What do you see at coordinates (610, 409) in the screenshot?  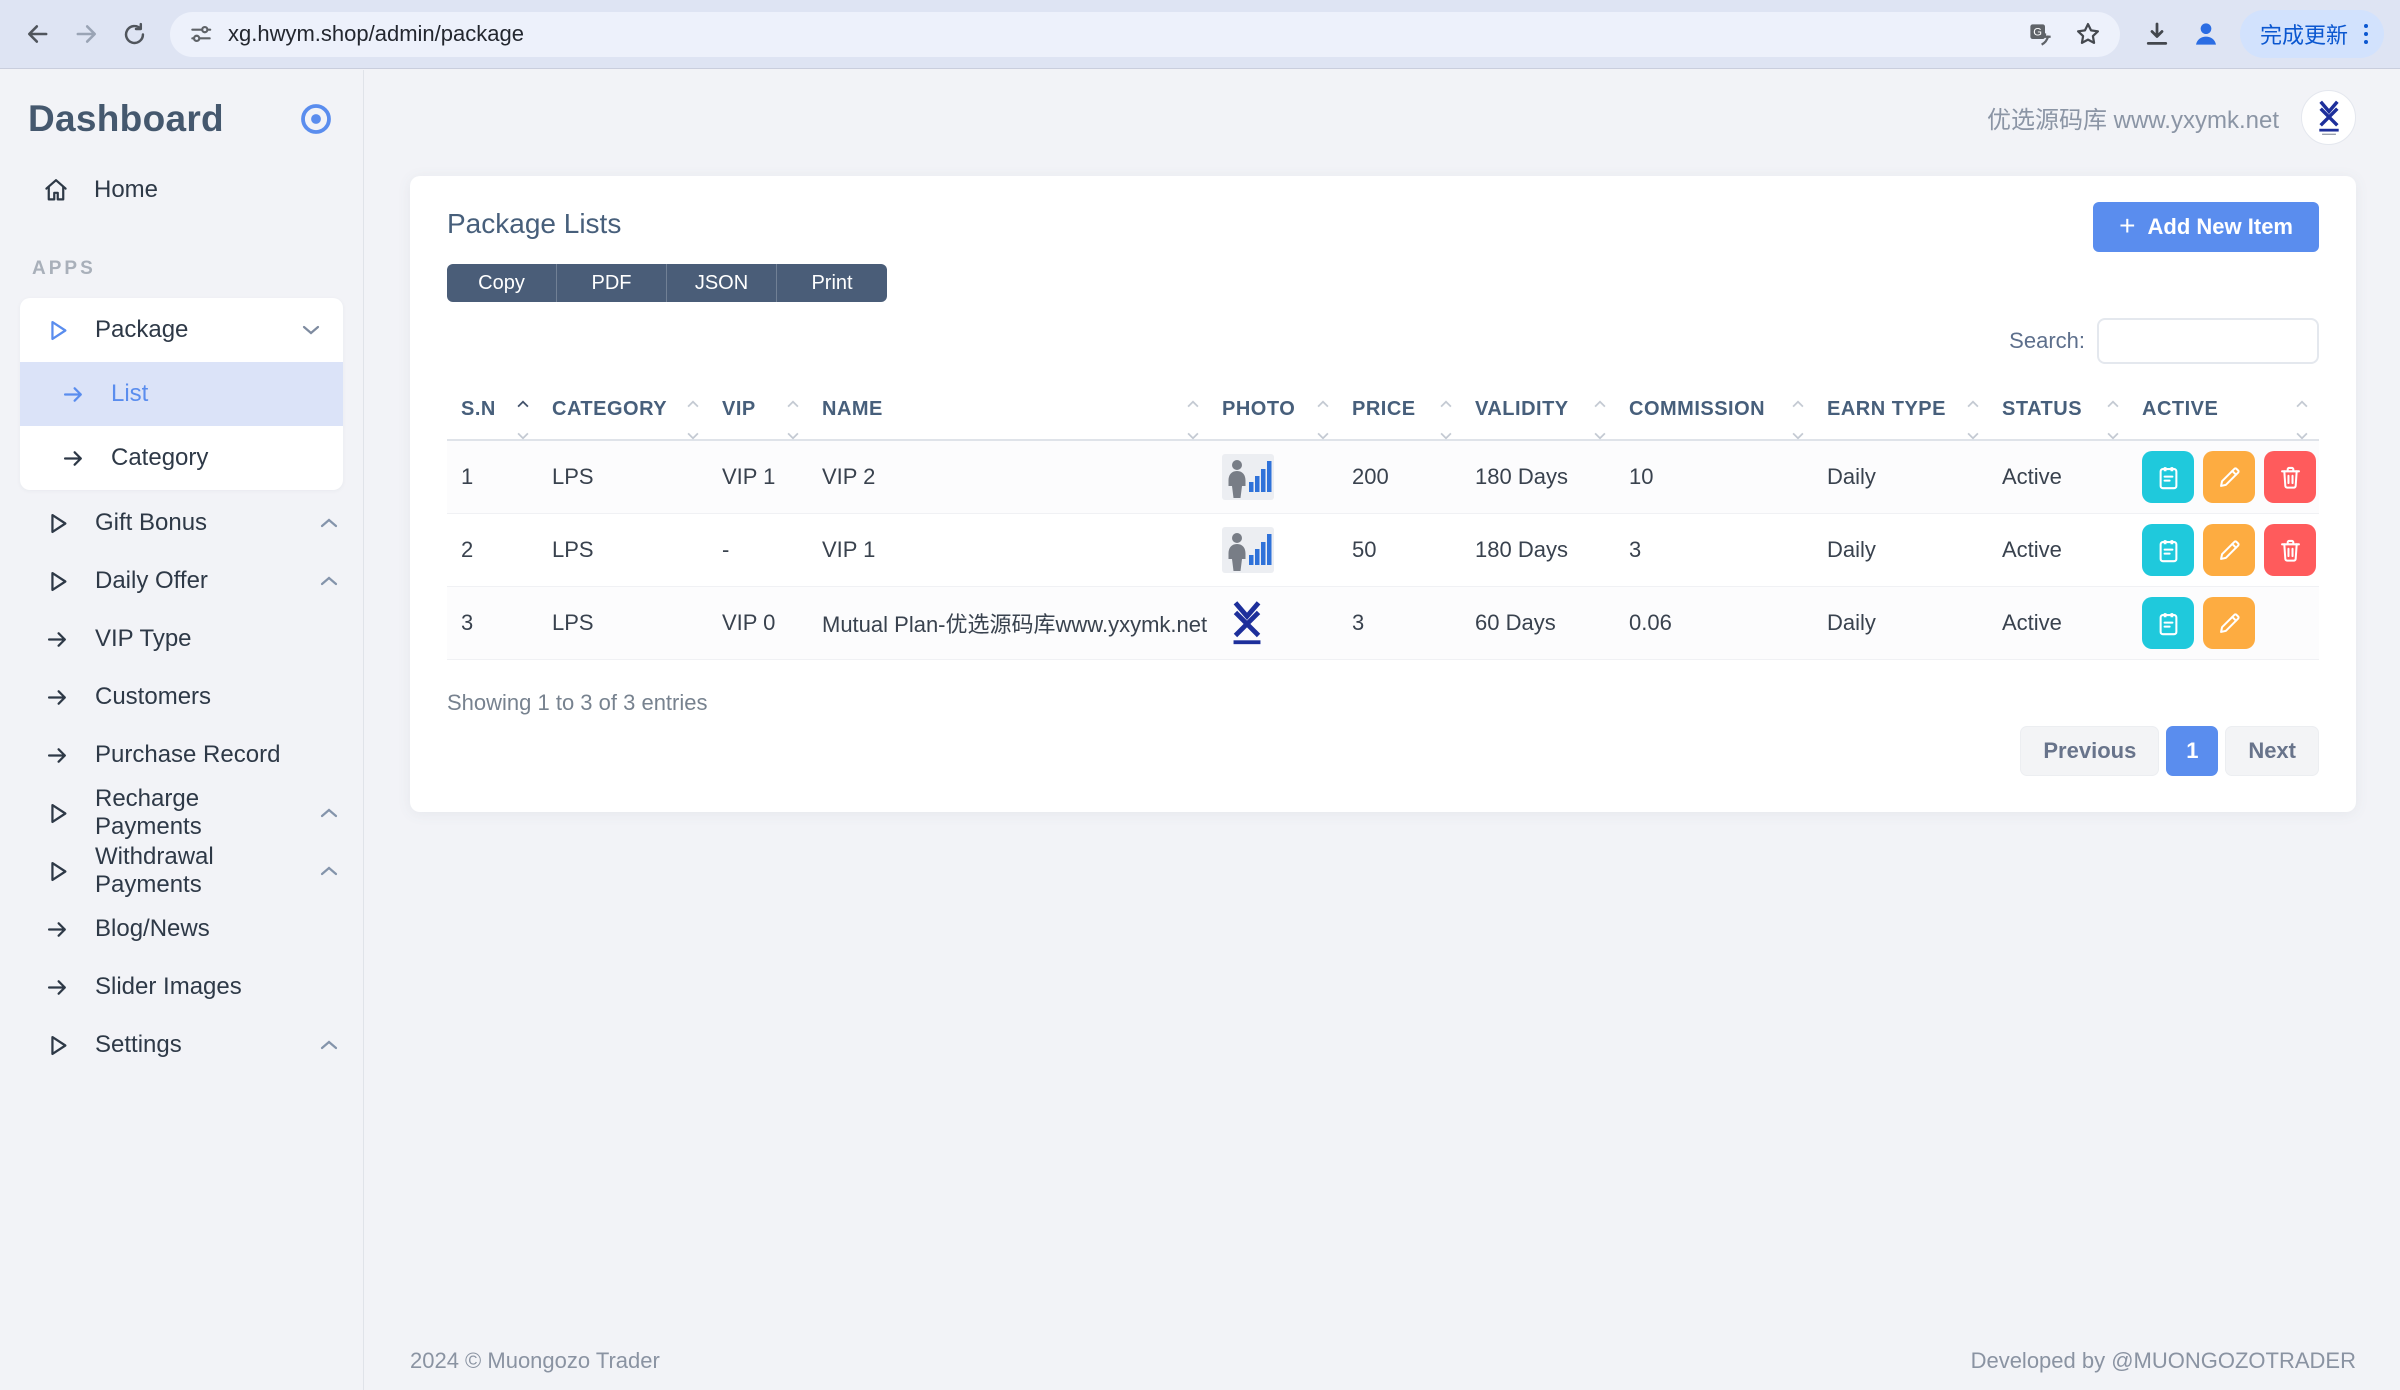 I see `column-label: CATEGORY` at bounding box center [610, 409].